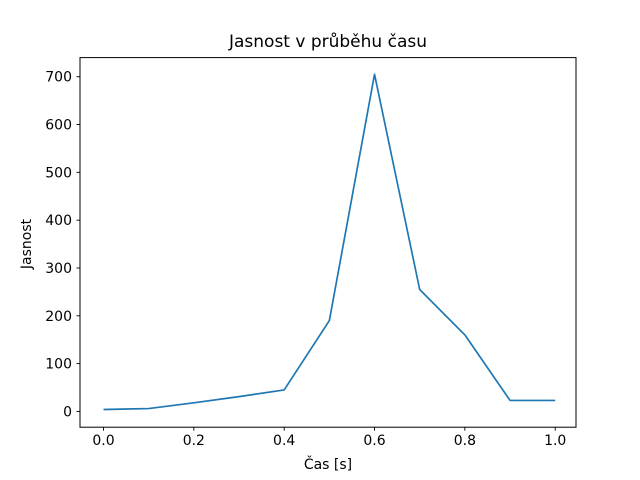 The image size is (640, 480). What do you see at coordinates (555, 441) in the screenshot?
I see `x-tick-label: 1.0` at bounding box center [555, 441].